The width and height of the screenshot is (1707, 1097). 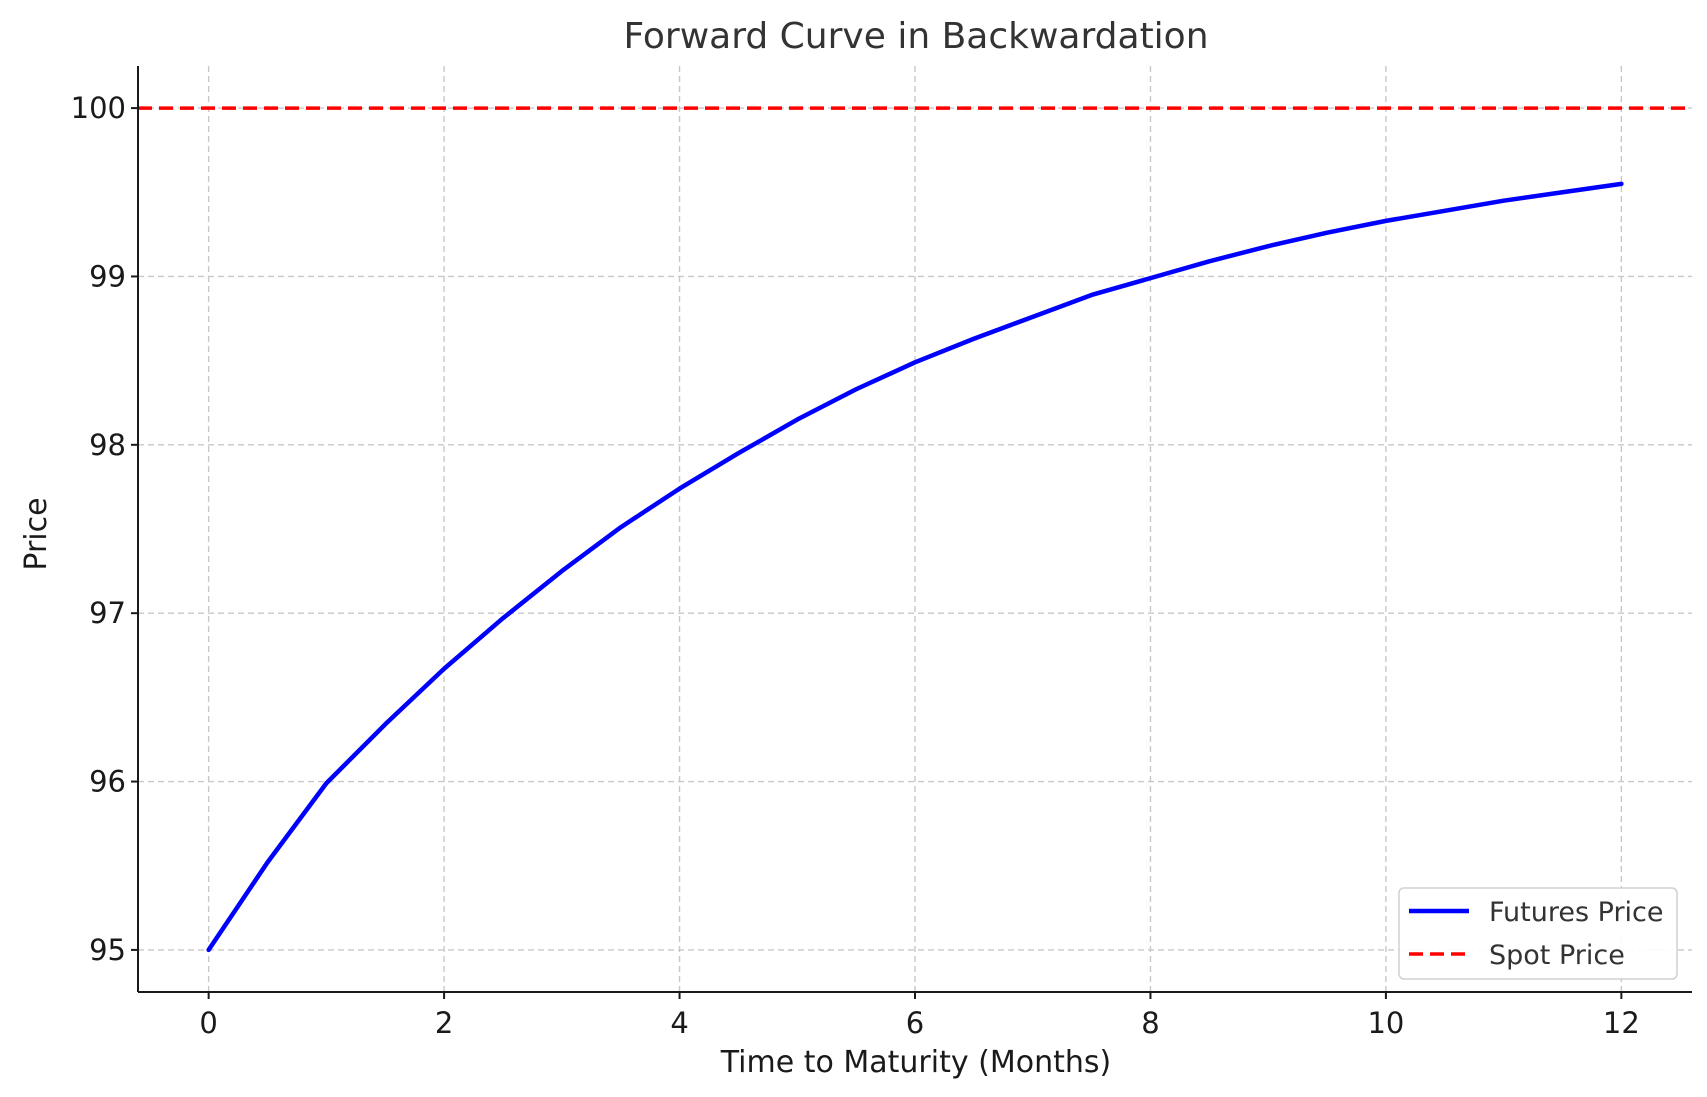 I want to click on y-tick-label: 95, so click(x=107, y=950).